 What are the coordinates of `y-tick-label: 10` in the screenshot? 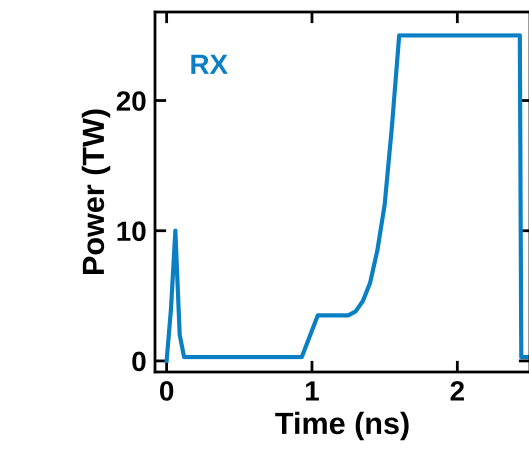 It's located at (132, 231).